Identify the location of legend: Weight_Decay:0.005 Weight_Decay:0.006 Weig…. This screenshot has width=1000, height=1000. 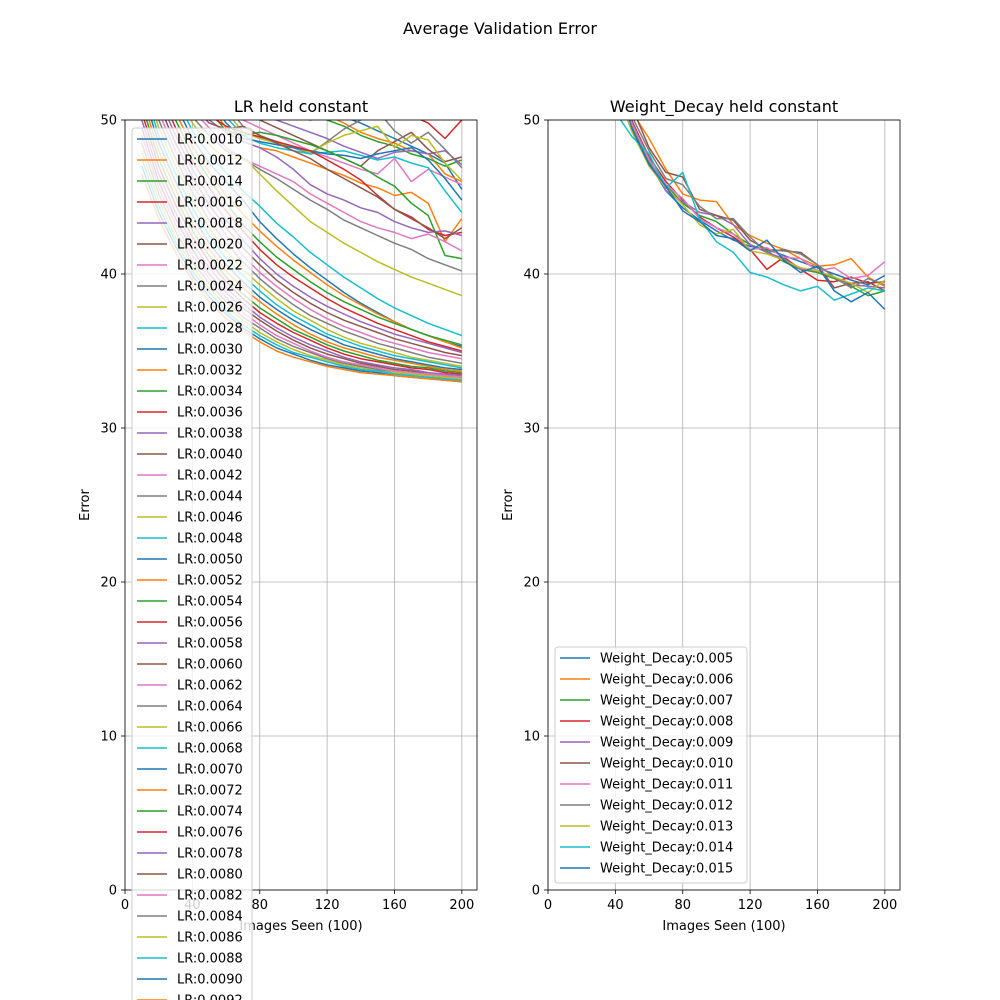
(651, 765).